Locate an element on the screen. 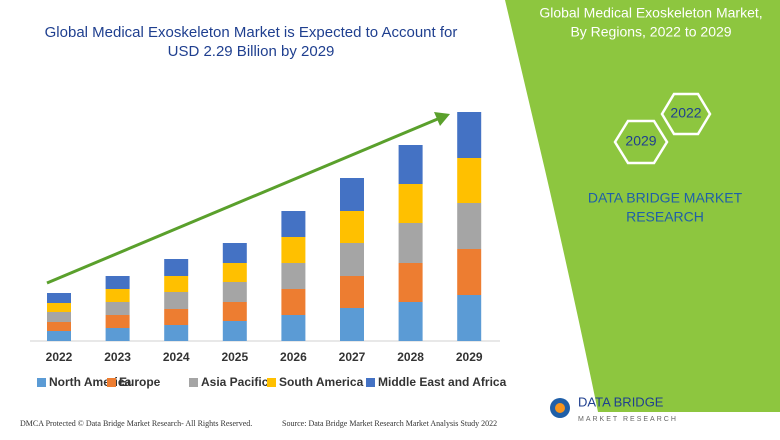  legend-label: Europe is located at coordinates (140, 382).